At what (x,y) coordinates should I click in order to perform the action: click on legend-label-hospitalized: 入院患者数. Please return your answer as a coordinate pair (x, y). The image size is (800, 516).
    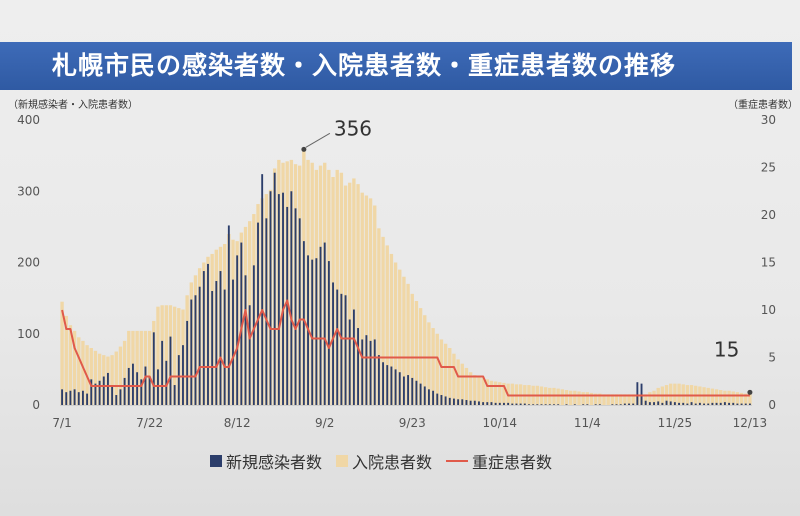
    Looking at the image, I should click on (392, 462).